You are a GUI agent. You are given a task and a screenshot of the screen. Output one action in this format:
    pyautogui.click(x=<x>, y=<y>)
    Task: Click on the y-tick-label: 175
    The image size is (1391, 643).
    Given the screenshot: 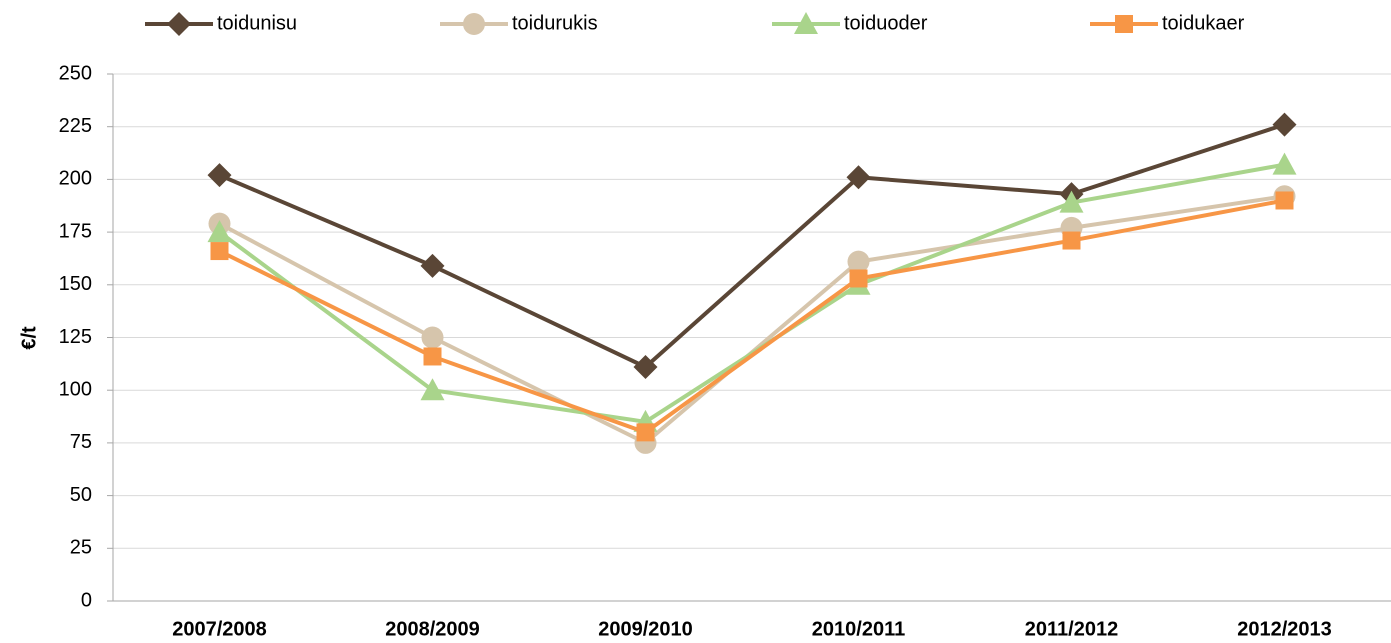 What is the action you would take?
    pyautogui.click(x=75, y=231)
    